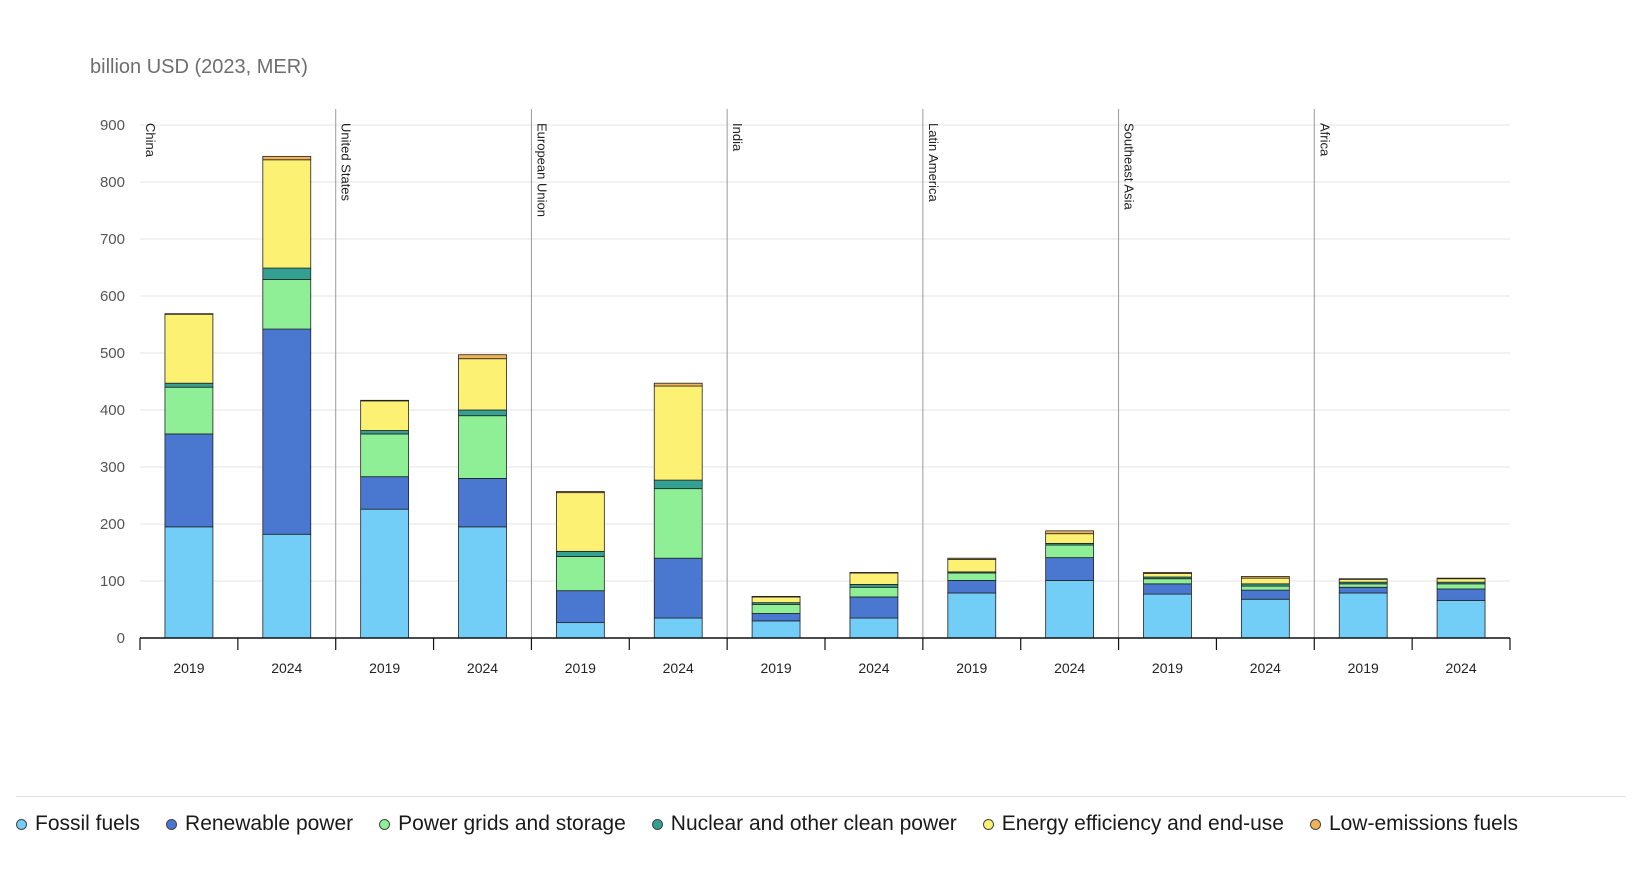  What do you see at coordinates (933, 163) in the screenshot?
I see `region-label: Latin America` at bounding box center [933, 163].